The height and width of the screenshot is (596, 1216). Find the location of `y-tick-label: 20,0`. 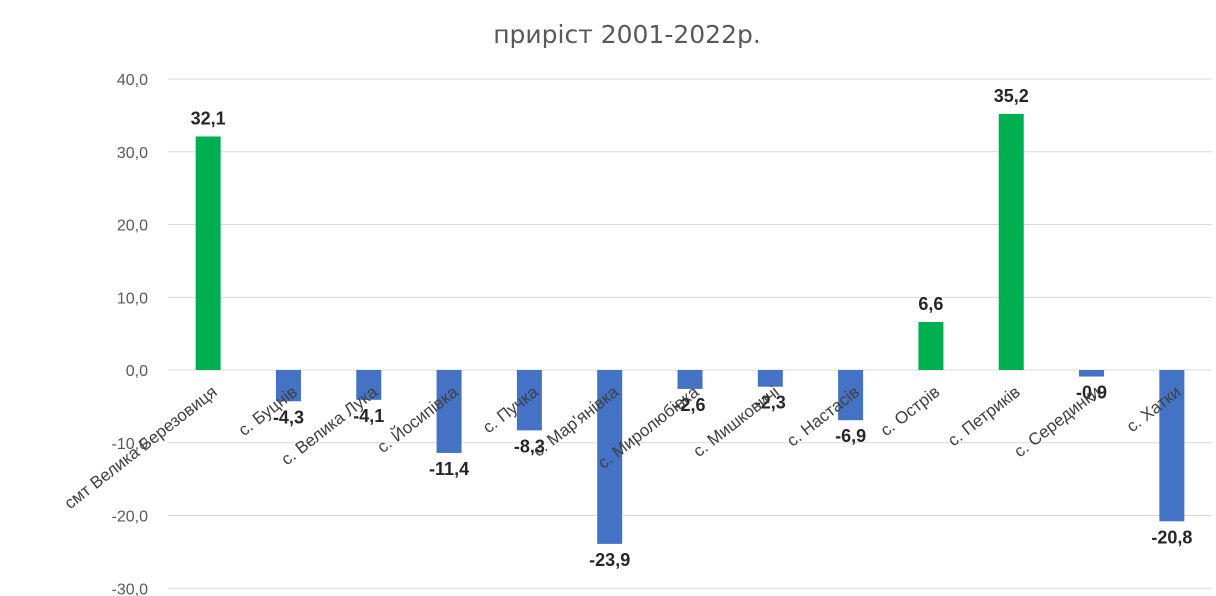

y-tick-label: 20,0 is located at coordinates (132, 226).